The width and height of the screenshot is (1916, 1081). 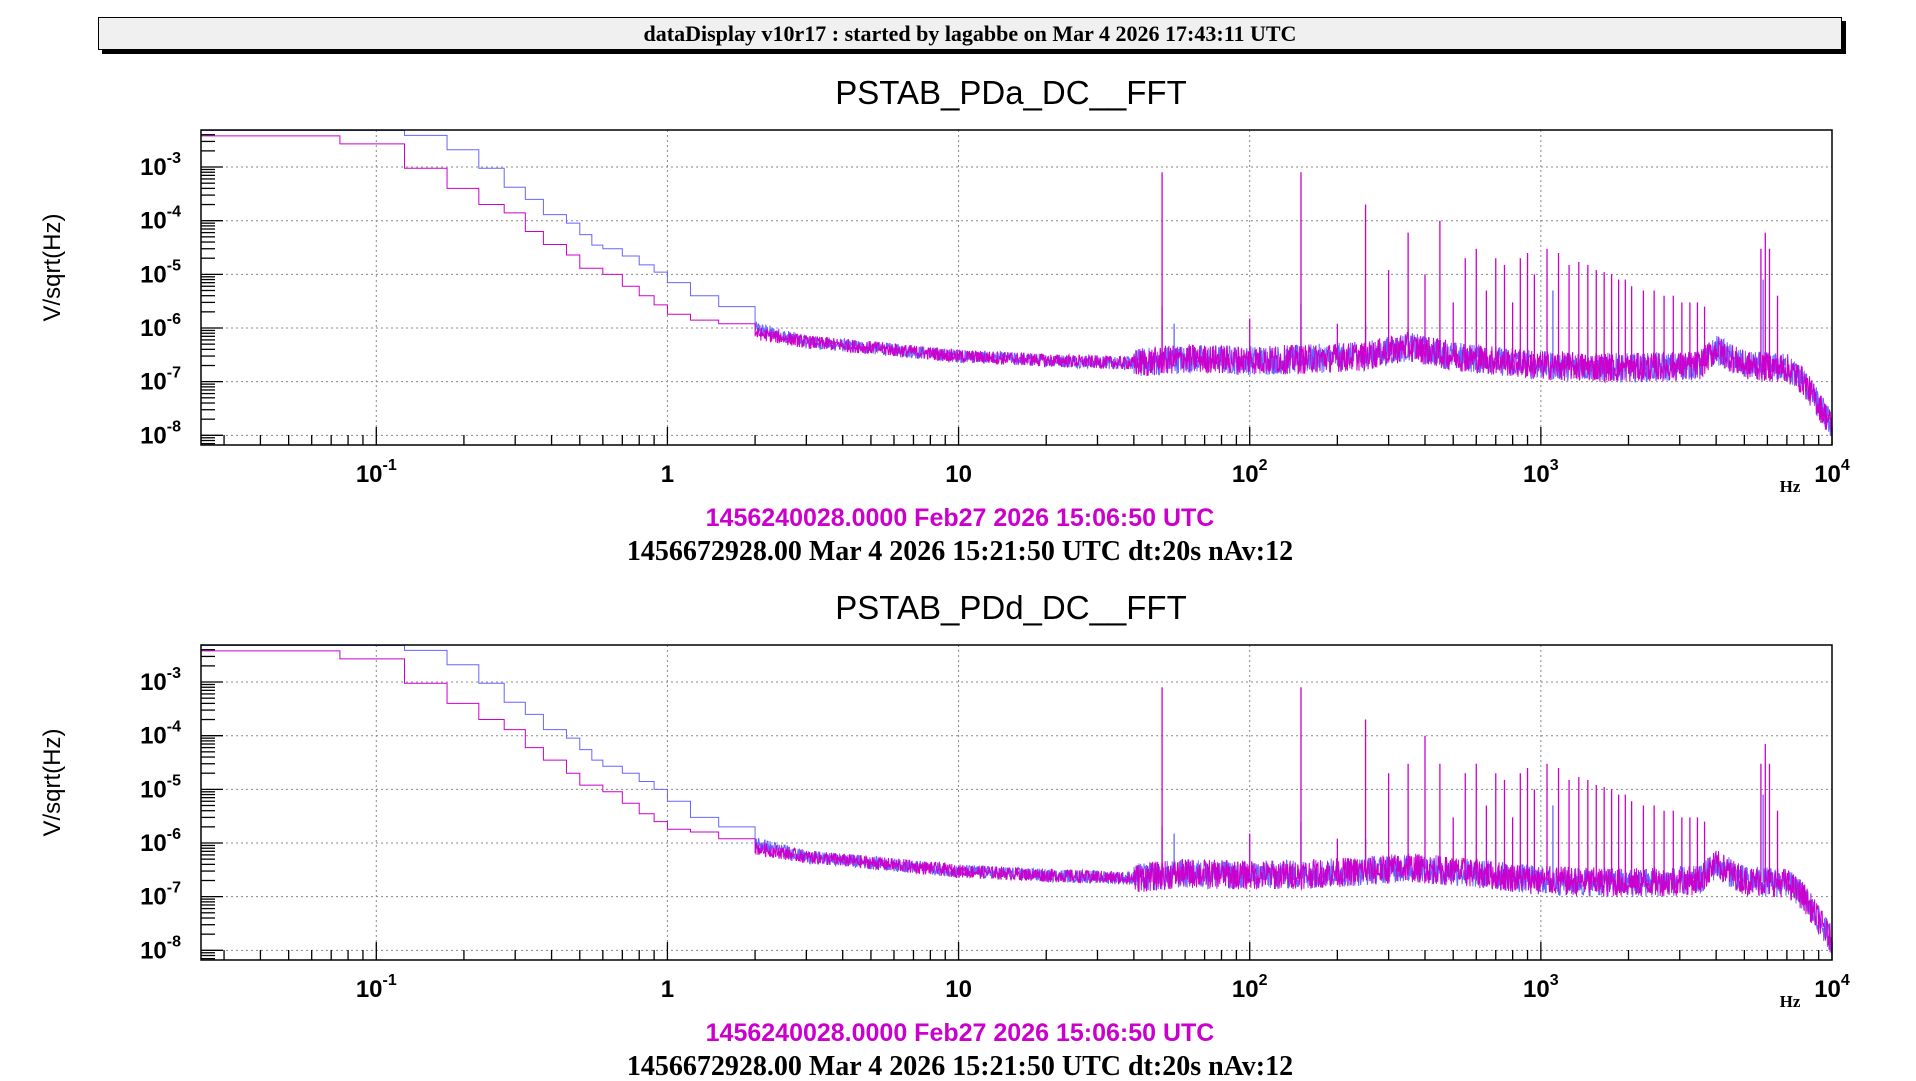 I want to click on chart-title: PSTAB_PDd_DC__FFT, so click(x=1011, y=607).